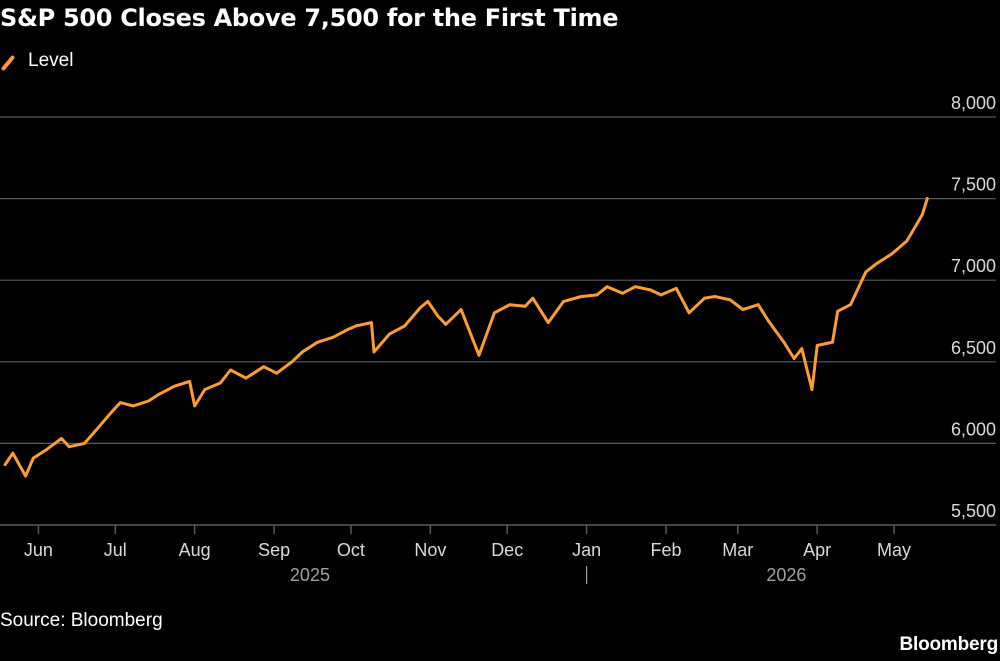  What do you see at coordinates (973, 511) in the screenshot?
I see `y-tick-label: 5,500` at bounding box center [973, 511].